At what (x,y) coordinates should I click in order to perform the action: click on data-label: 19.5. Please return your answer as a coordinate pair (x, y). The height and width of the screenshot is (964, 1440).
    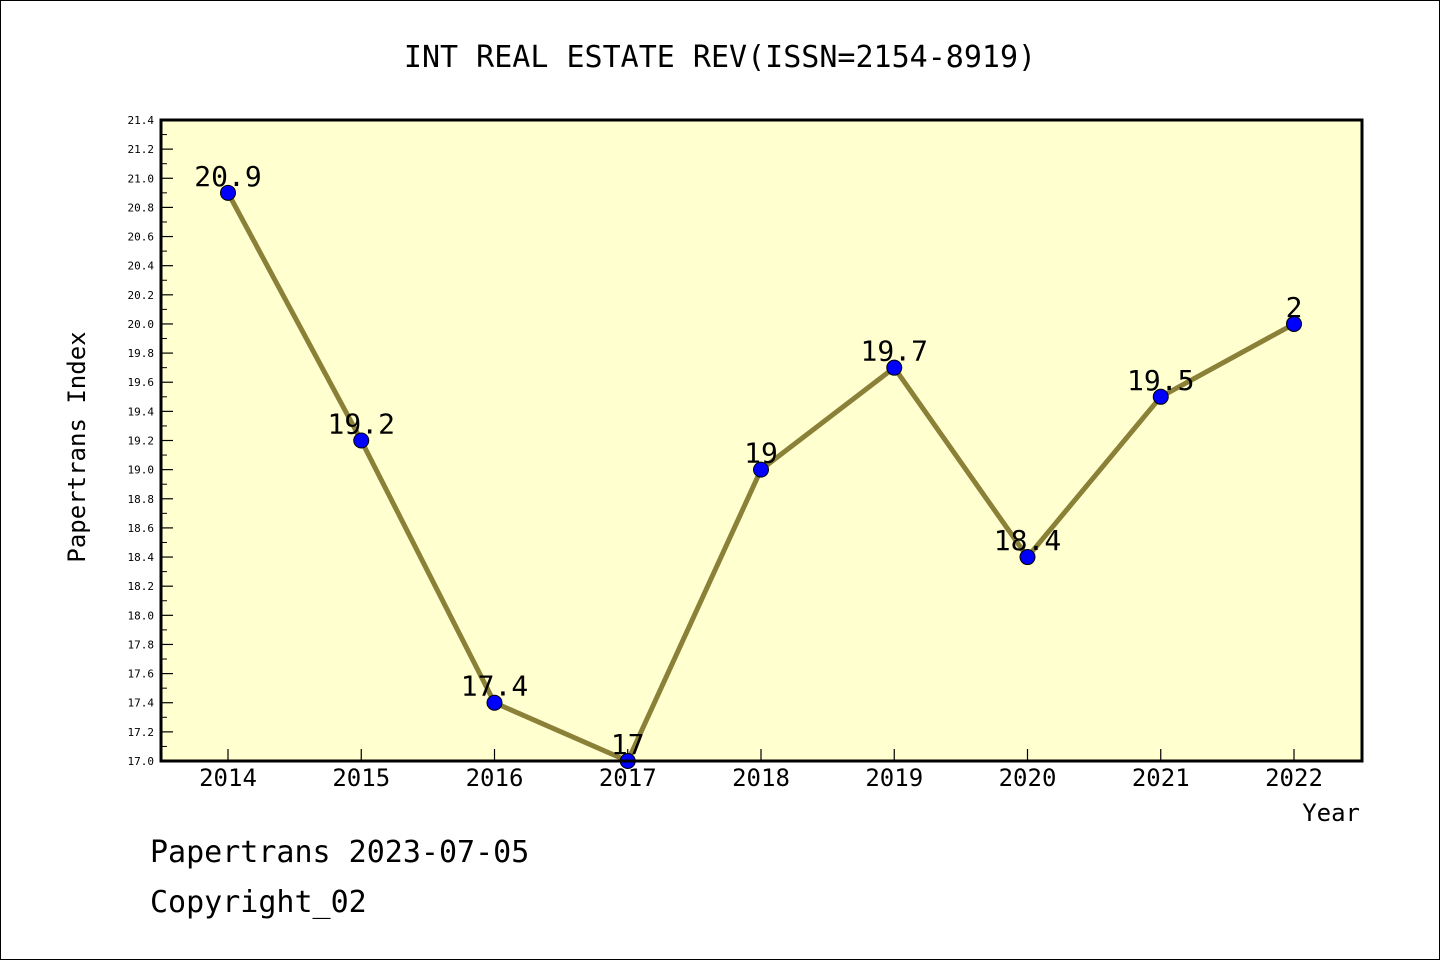
    Looking at the image, I should click on (1160, 380).